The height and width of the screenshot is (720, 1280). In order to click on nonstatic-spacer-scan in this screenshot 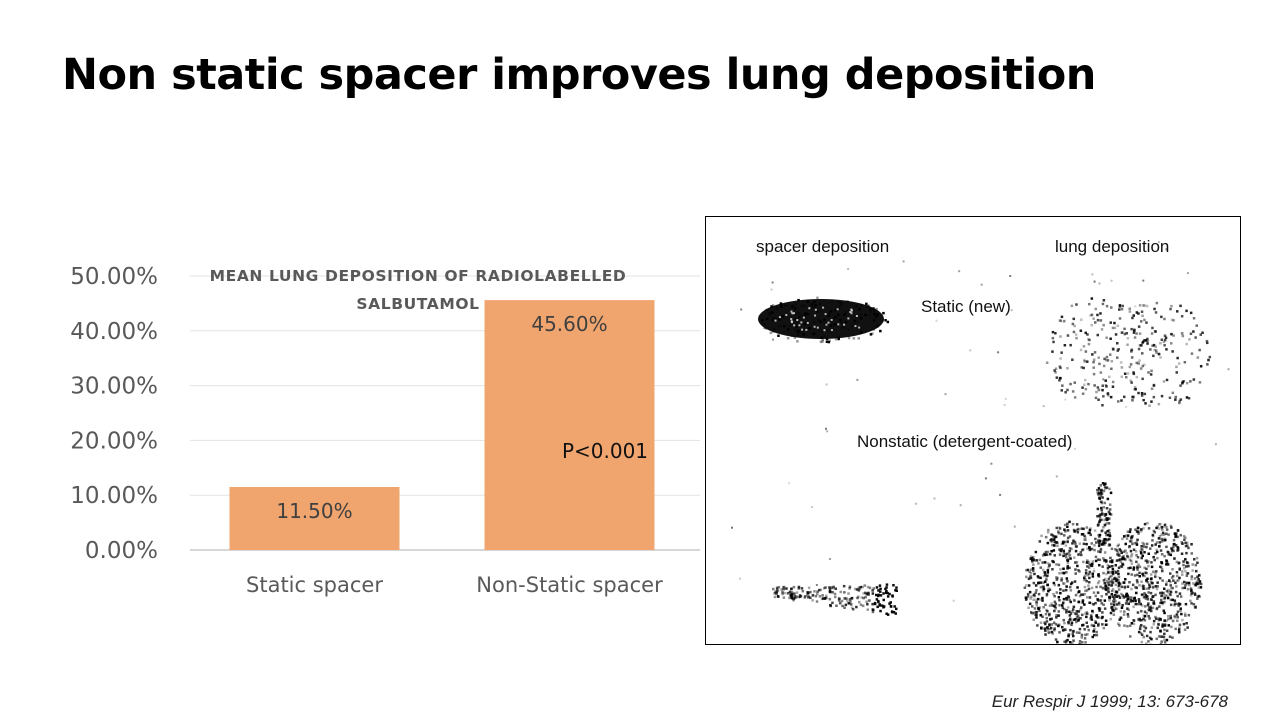, I will do `click(835, 599)`.